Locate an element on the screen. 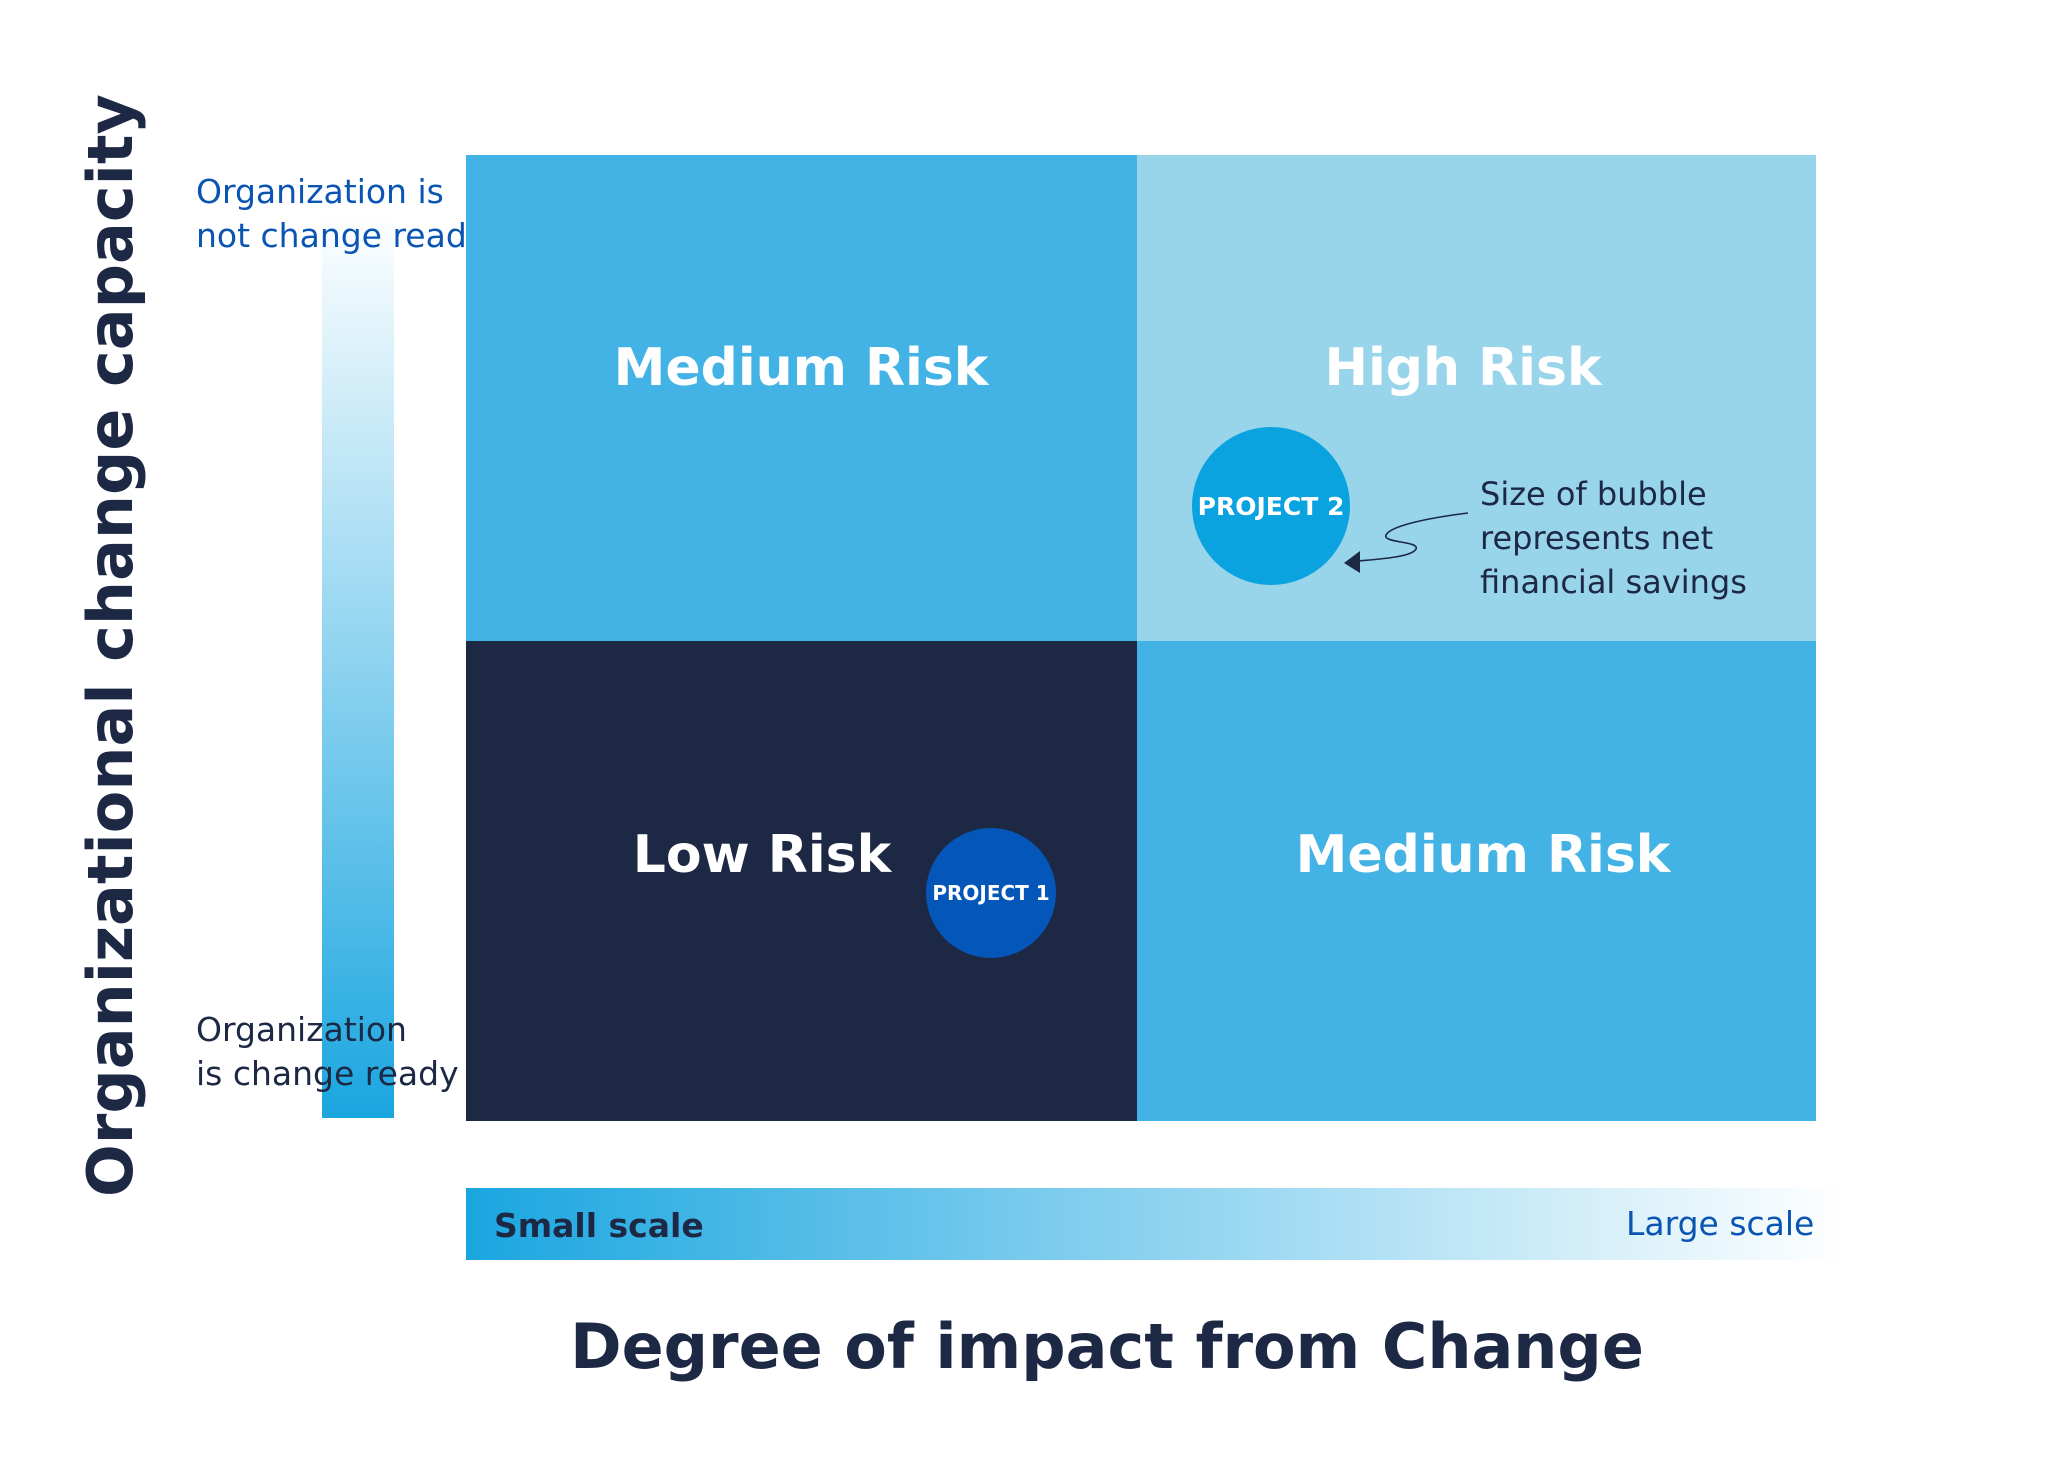  project-2-label: PROJECT 2 is located at coordinates (1271, 506).